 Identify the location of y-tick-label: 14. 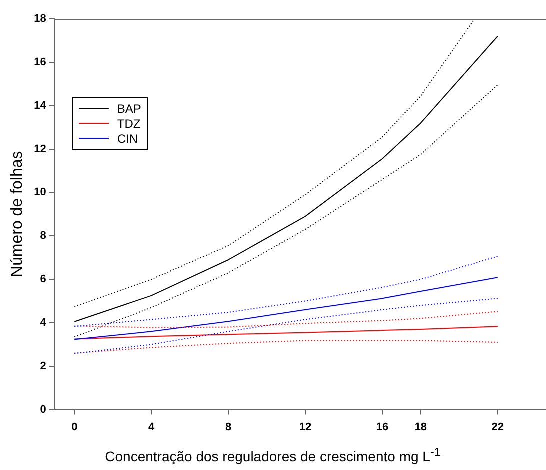
(41, 106).